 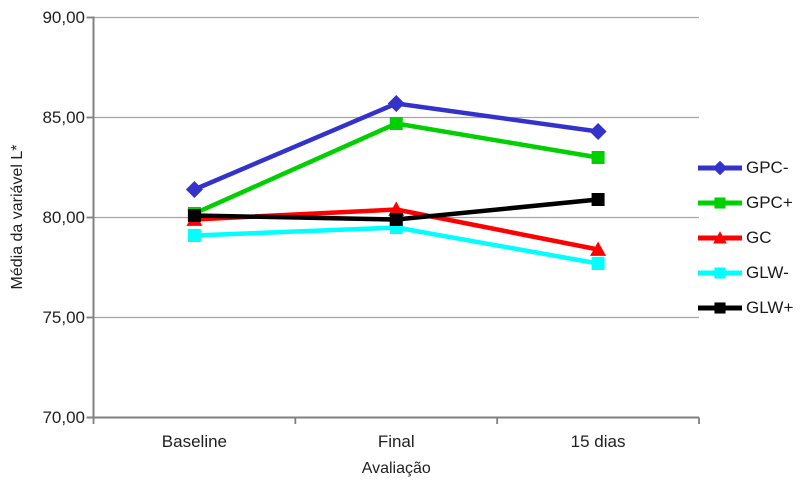 I want to click on x-axis-title: Avaliação, so click(x=396, y=468).